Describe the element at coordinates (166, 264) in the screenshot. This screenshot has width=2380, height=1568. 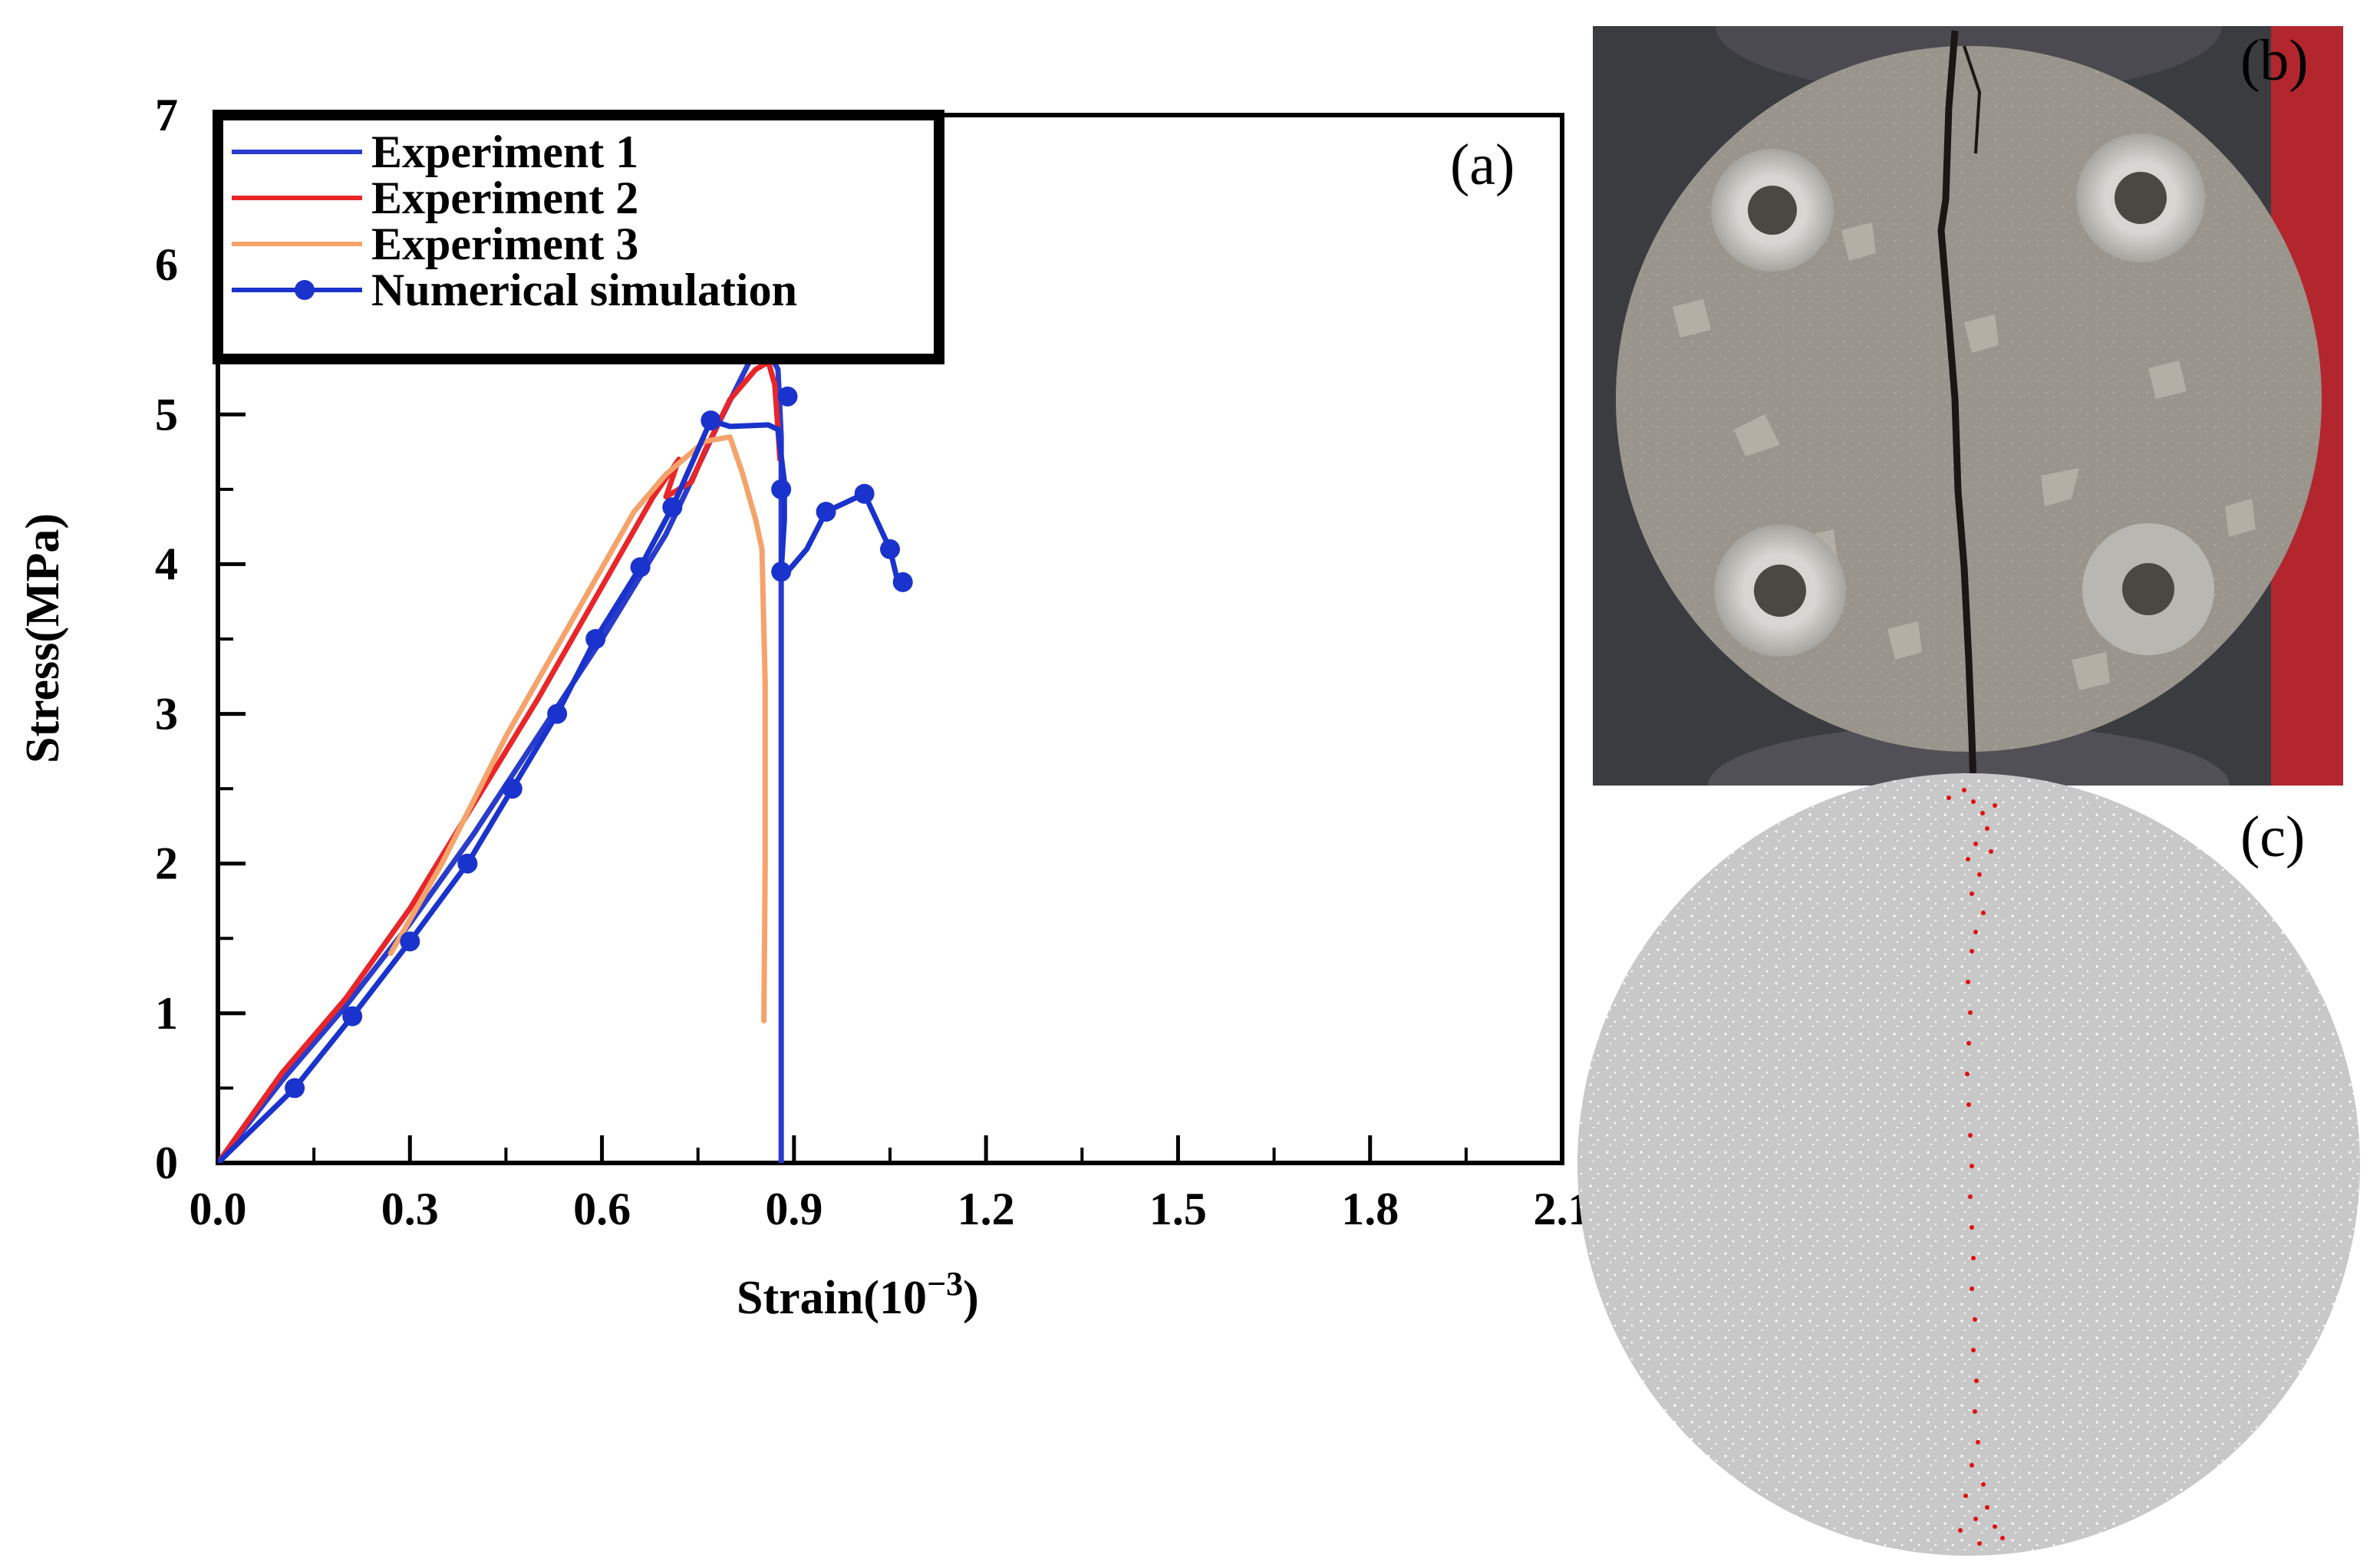
I see `y-tick-label: 6` at that location.